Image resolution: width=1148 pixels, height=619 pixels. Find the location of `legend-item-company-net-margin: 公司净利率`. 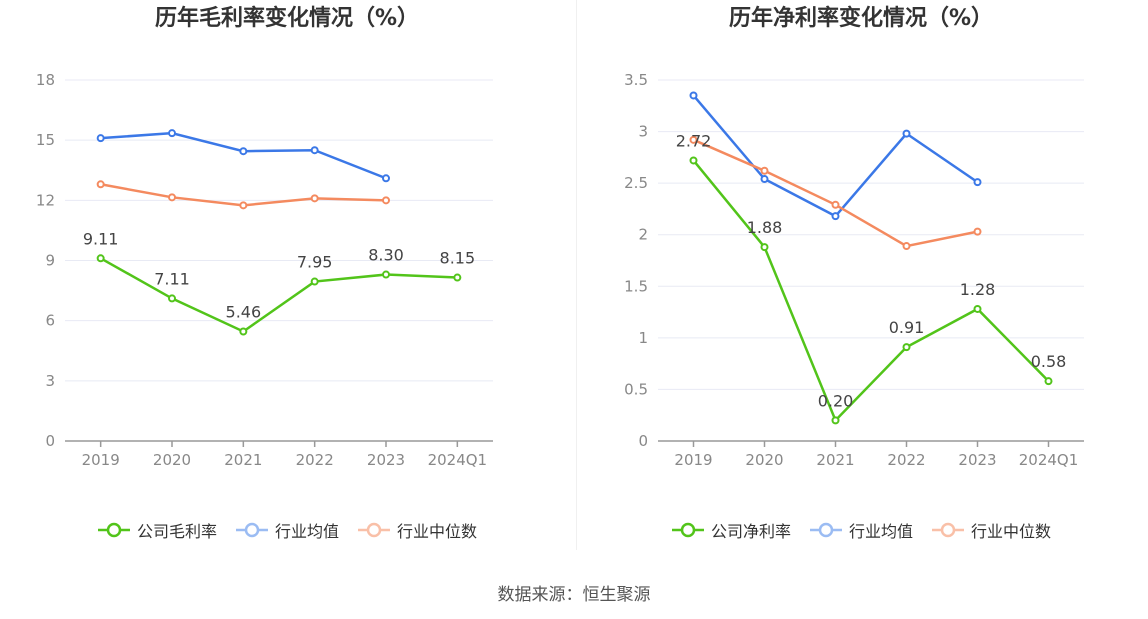

legend-item-company-net-margin: 公司净利率 is located at coordinates (731, 530).